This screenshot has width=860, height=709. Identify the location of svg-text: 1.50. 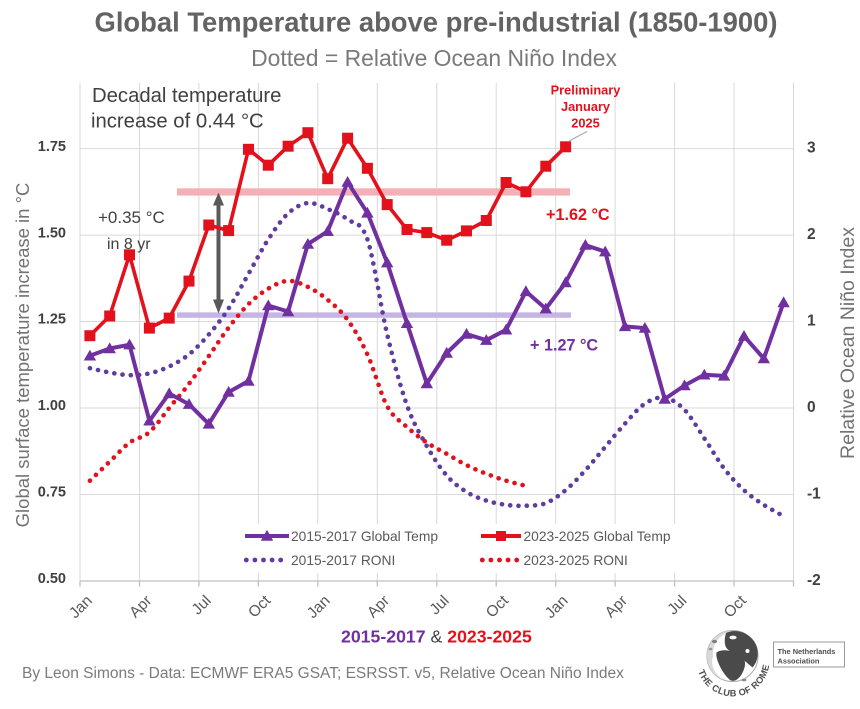
(52, 233).